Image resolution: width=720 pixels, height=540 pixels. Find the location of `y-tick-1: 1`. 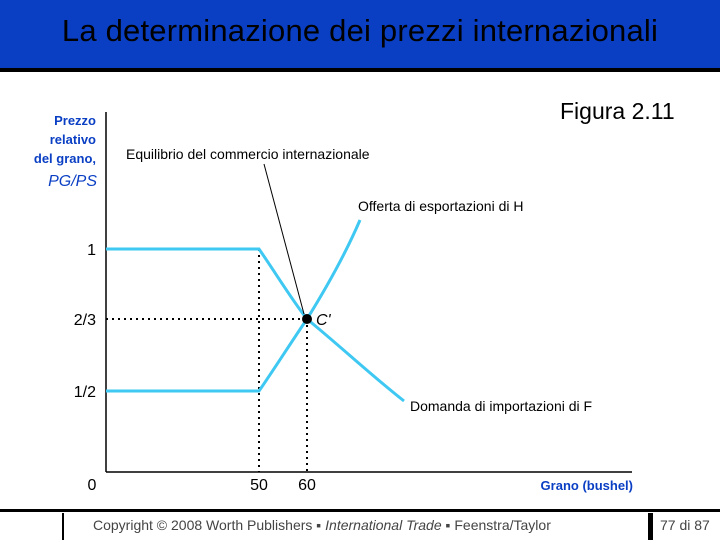

y-tick-1: 1 is located at coordinates (91, 250).